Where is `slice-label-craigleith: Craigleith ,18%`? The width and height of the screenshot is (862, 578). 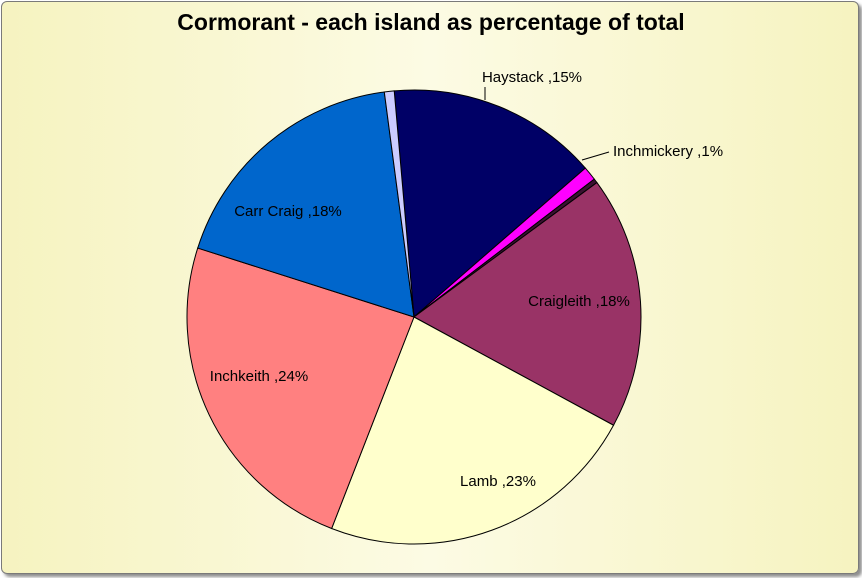 slice-label-craigleith: Craigleith ,18% is located at coordinates (579, 301).